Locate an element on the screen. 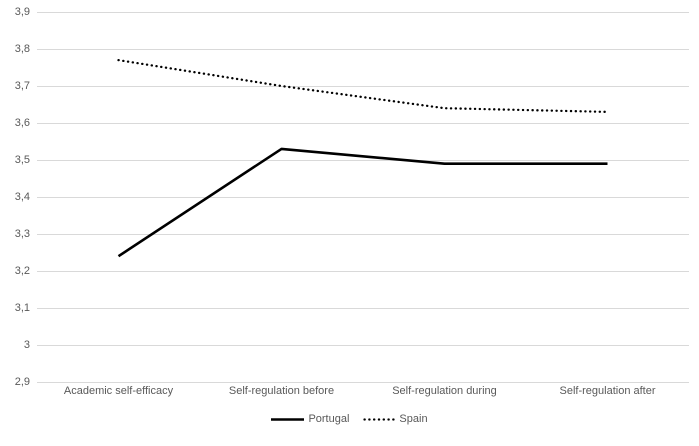 This screenshot has height=446, width=699. legend-item-spain: Spain is located at coordinates (395, 419).